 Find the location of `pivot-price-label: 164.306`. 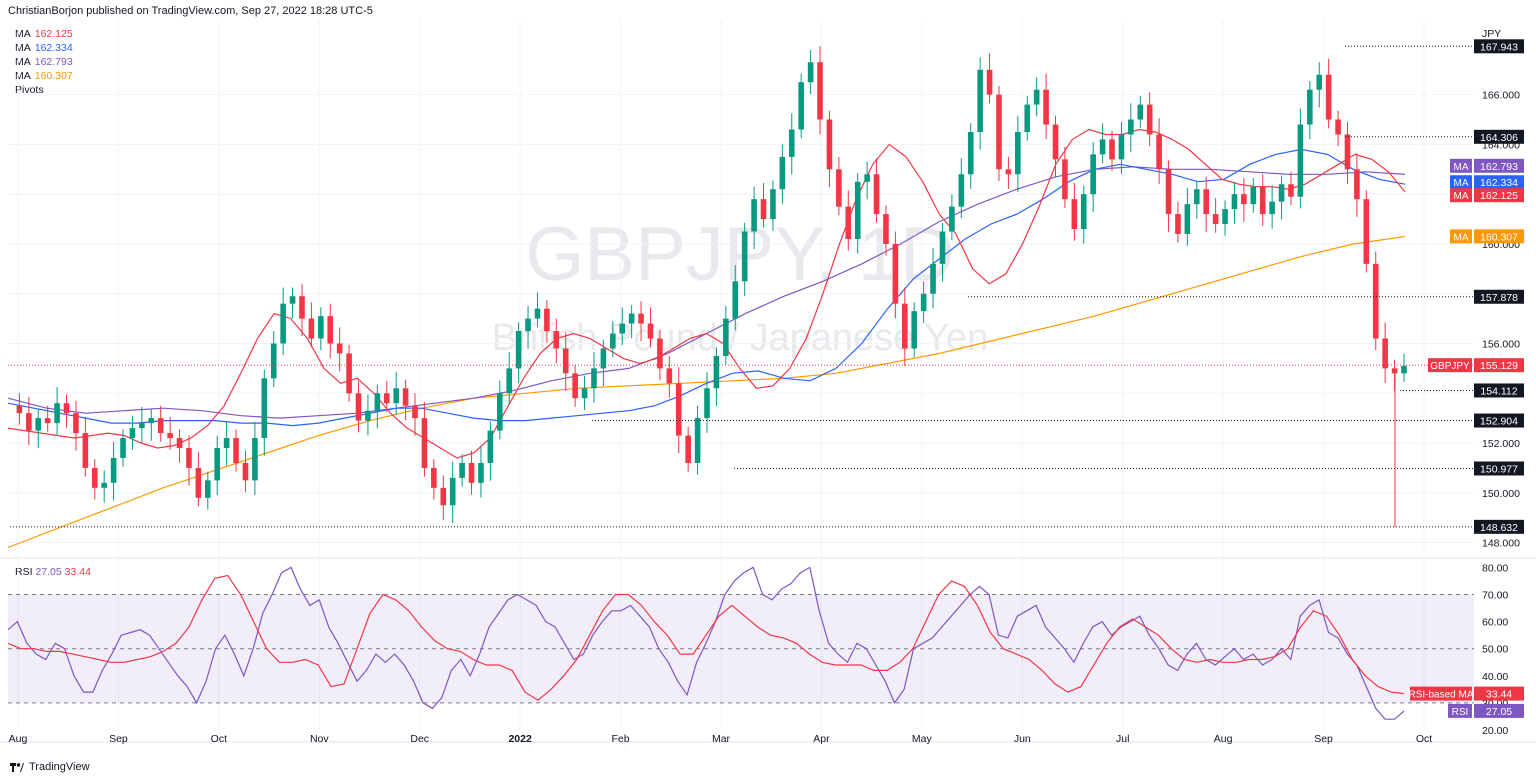

pivot-price-label: 164.306 is located at coordinates (1499, 138).